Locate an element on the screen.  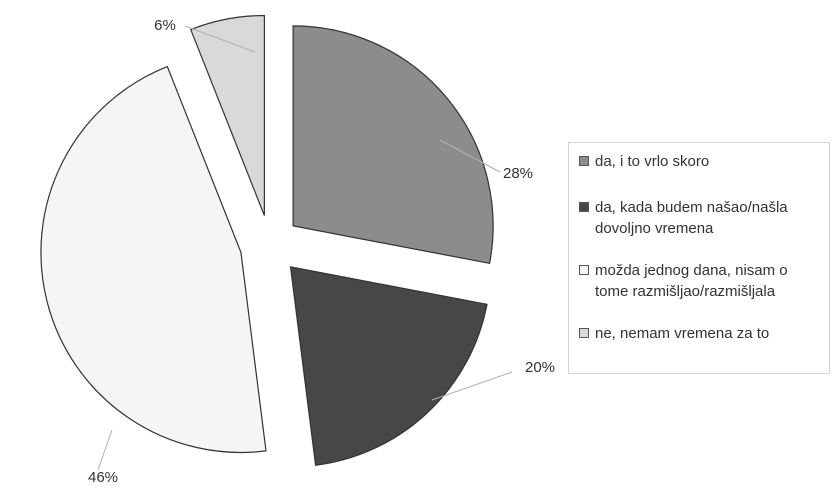
data-label-2: 46% is located at coordinates (103, 477).